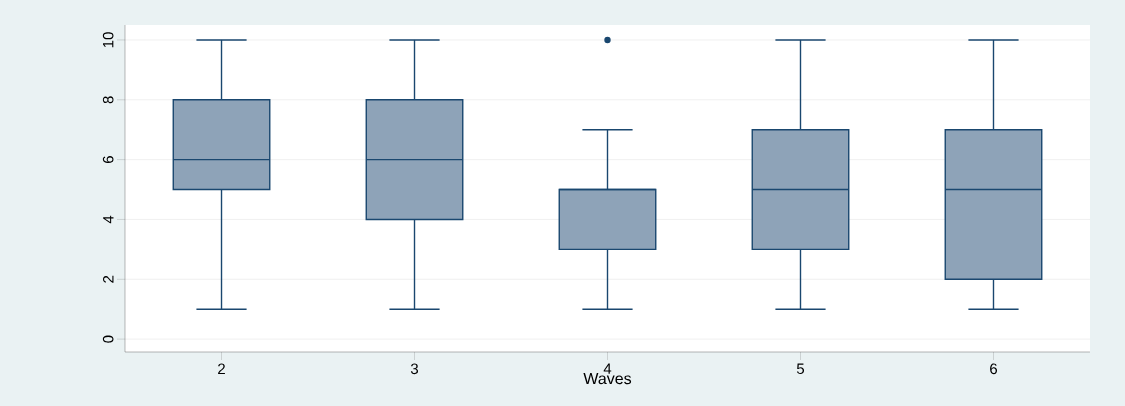 The width and height of the screenshot is (1125, 406). Describe the element at coordinates (800, 368) in the screenshot. I see `x-tick-label: 5` at that location.